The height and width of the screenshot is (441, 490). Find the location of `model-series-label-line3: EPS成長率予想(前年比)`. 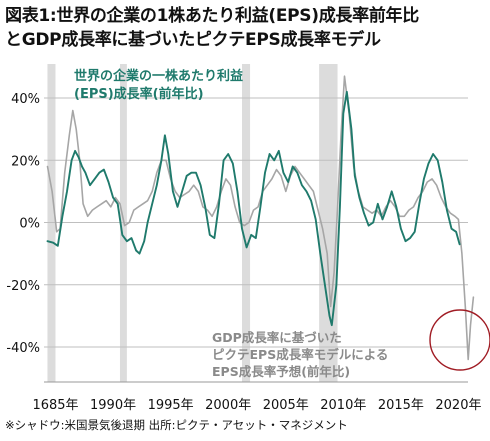

model-series-label-line3: EPS成長率予想(前年比) is located at coordinates (281, 371).